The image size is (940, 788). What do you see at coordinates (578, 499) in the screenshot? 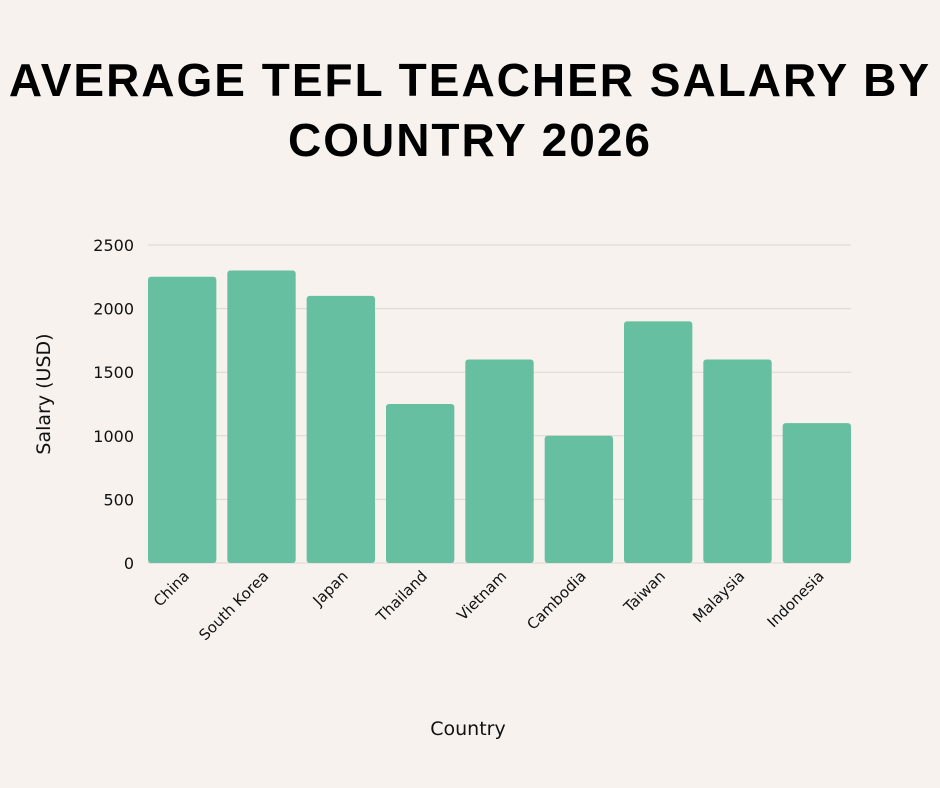
I see `bar-cambodia` at bounding box center [578, 499].